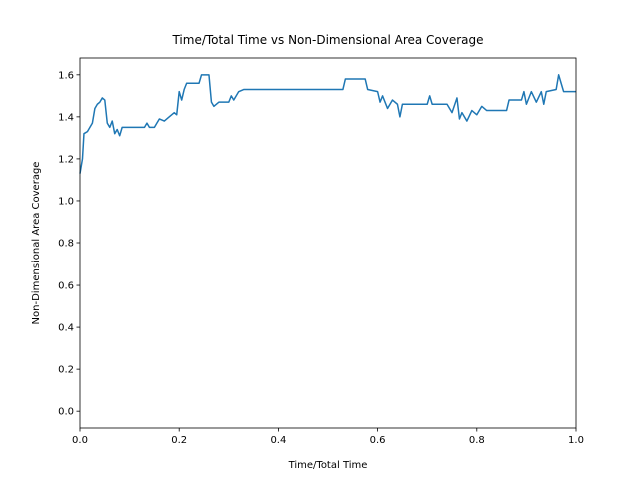 This screenshot has height=480, width=640. I want to click on x-tick-label: 0.0, so click(80, 440).